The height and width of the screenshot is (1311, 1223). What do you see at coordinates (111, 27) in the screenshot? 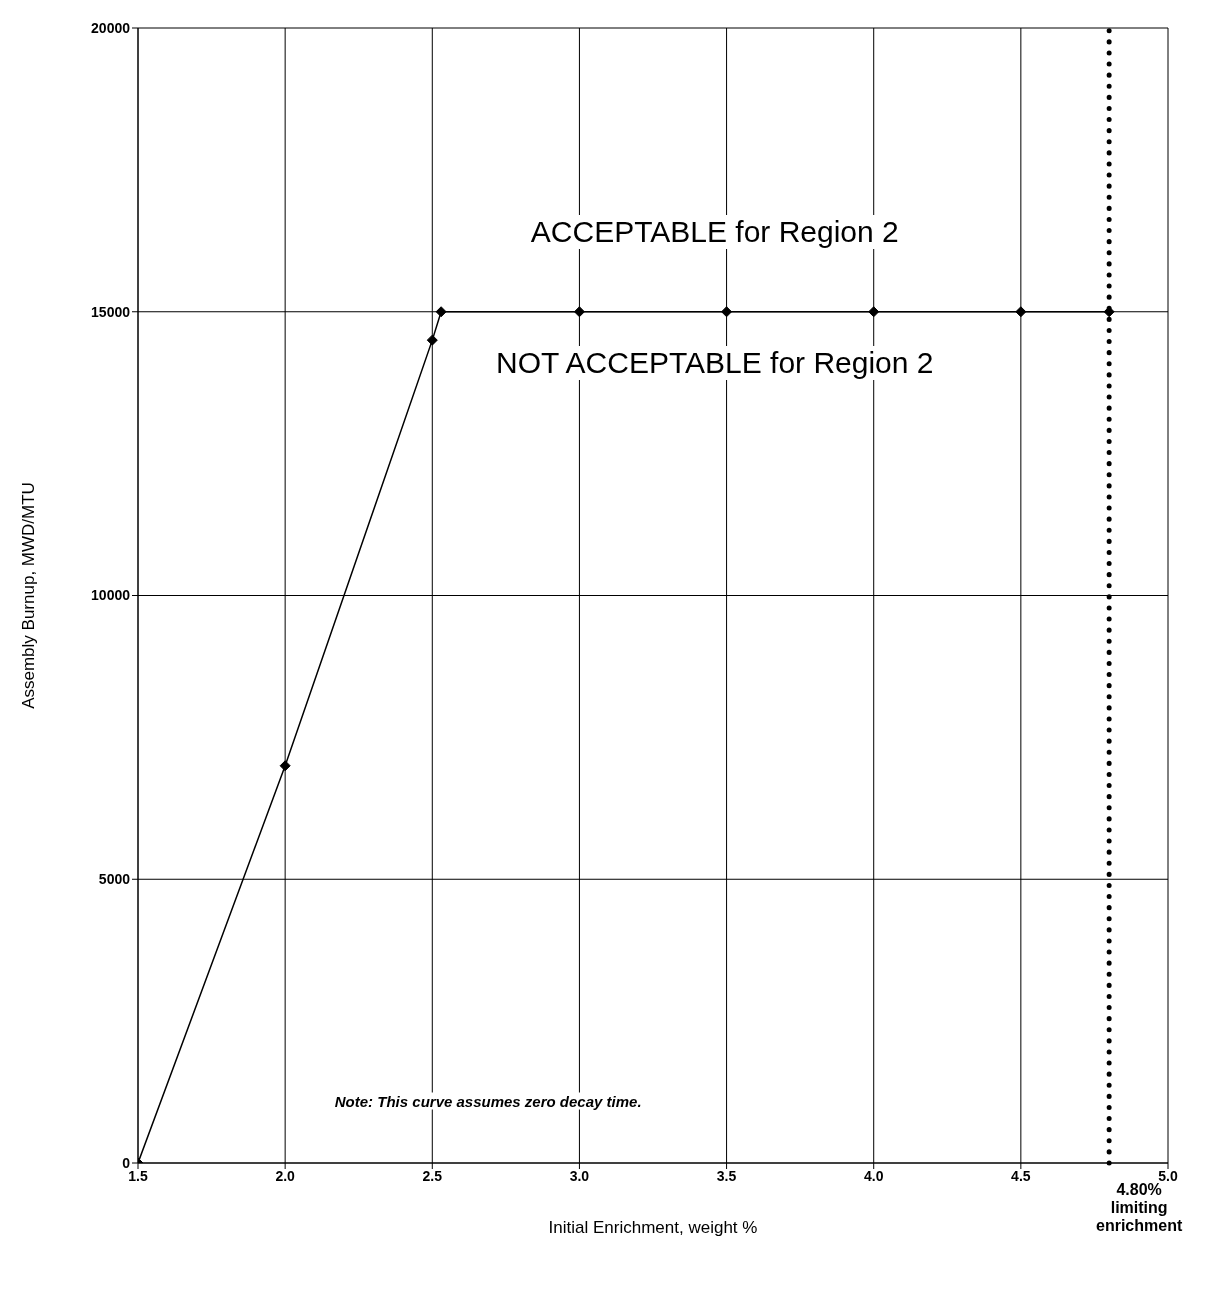
I see `y-tick-label: 20000` at bounding box center [111, 27].